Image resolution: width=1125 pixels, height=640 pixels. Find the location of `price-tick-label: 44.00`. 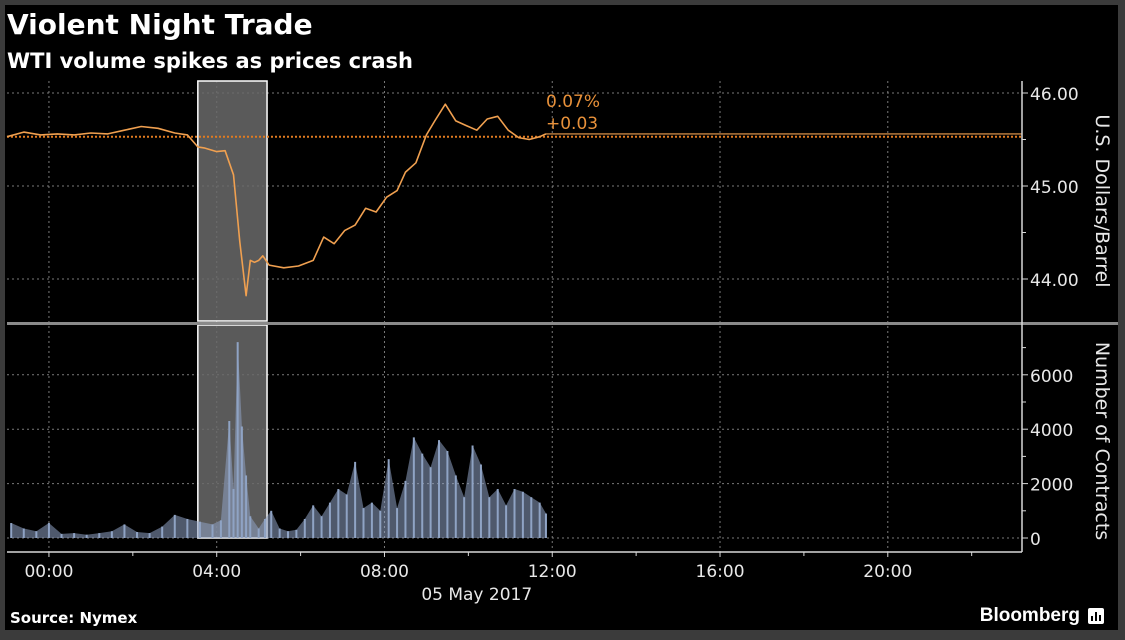

price-tick-label: 44.00 is located at coordinates (1054, 281).